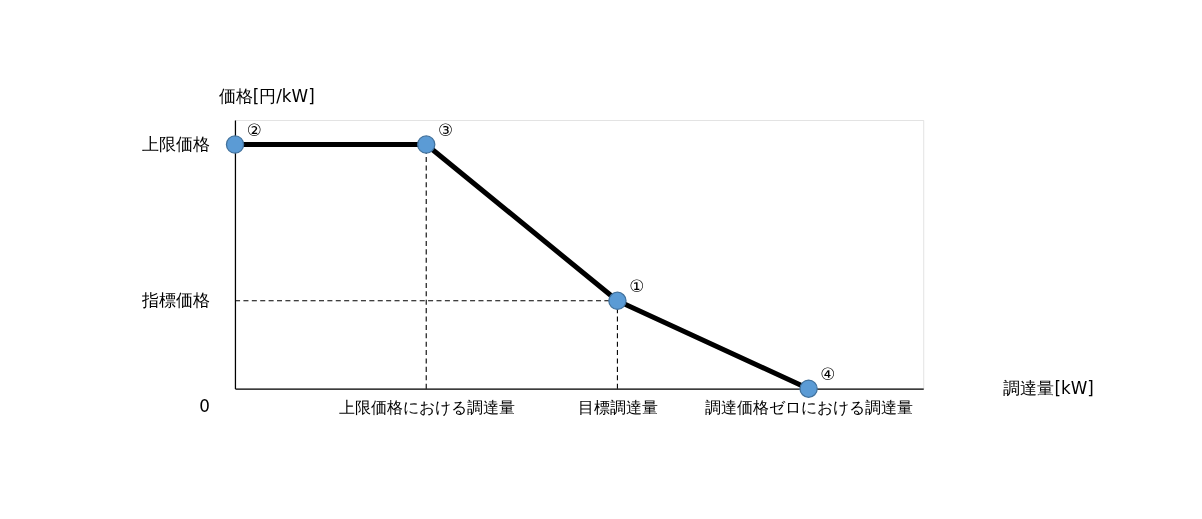 This screenshot has width=1202, height=519. What do you see at coordinates (266, 96) in the screenshot?
I see `y-axis-title: 価格[円/kW]` at bounding box center [266, 96].